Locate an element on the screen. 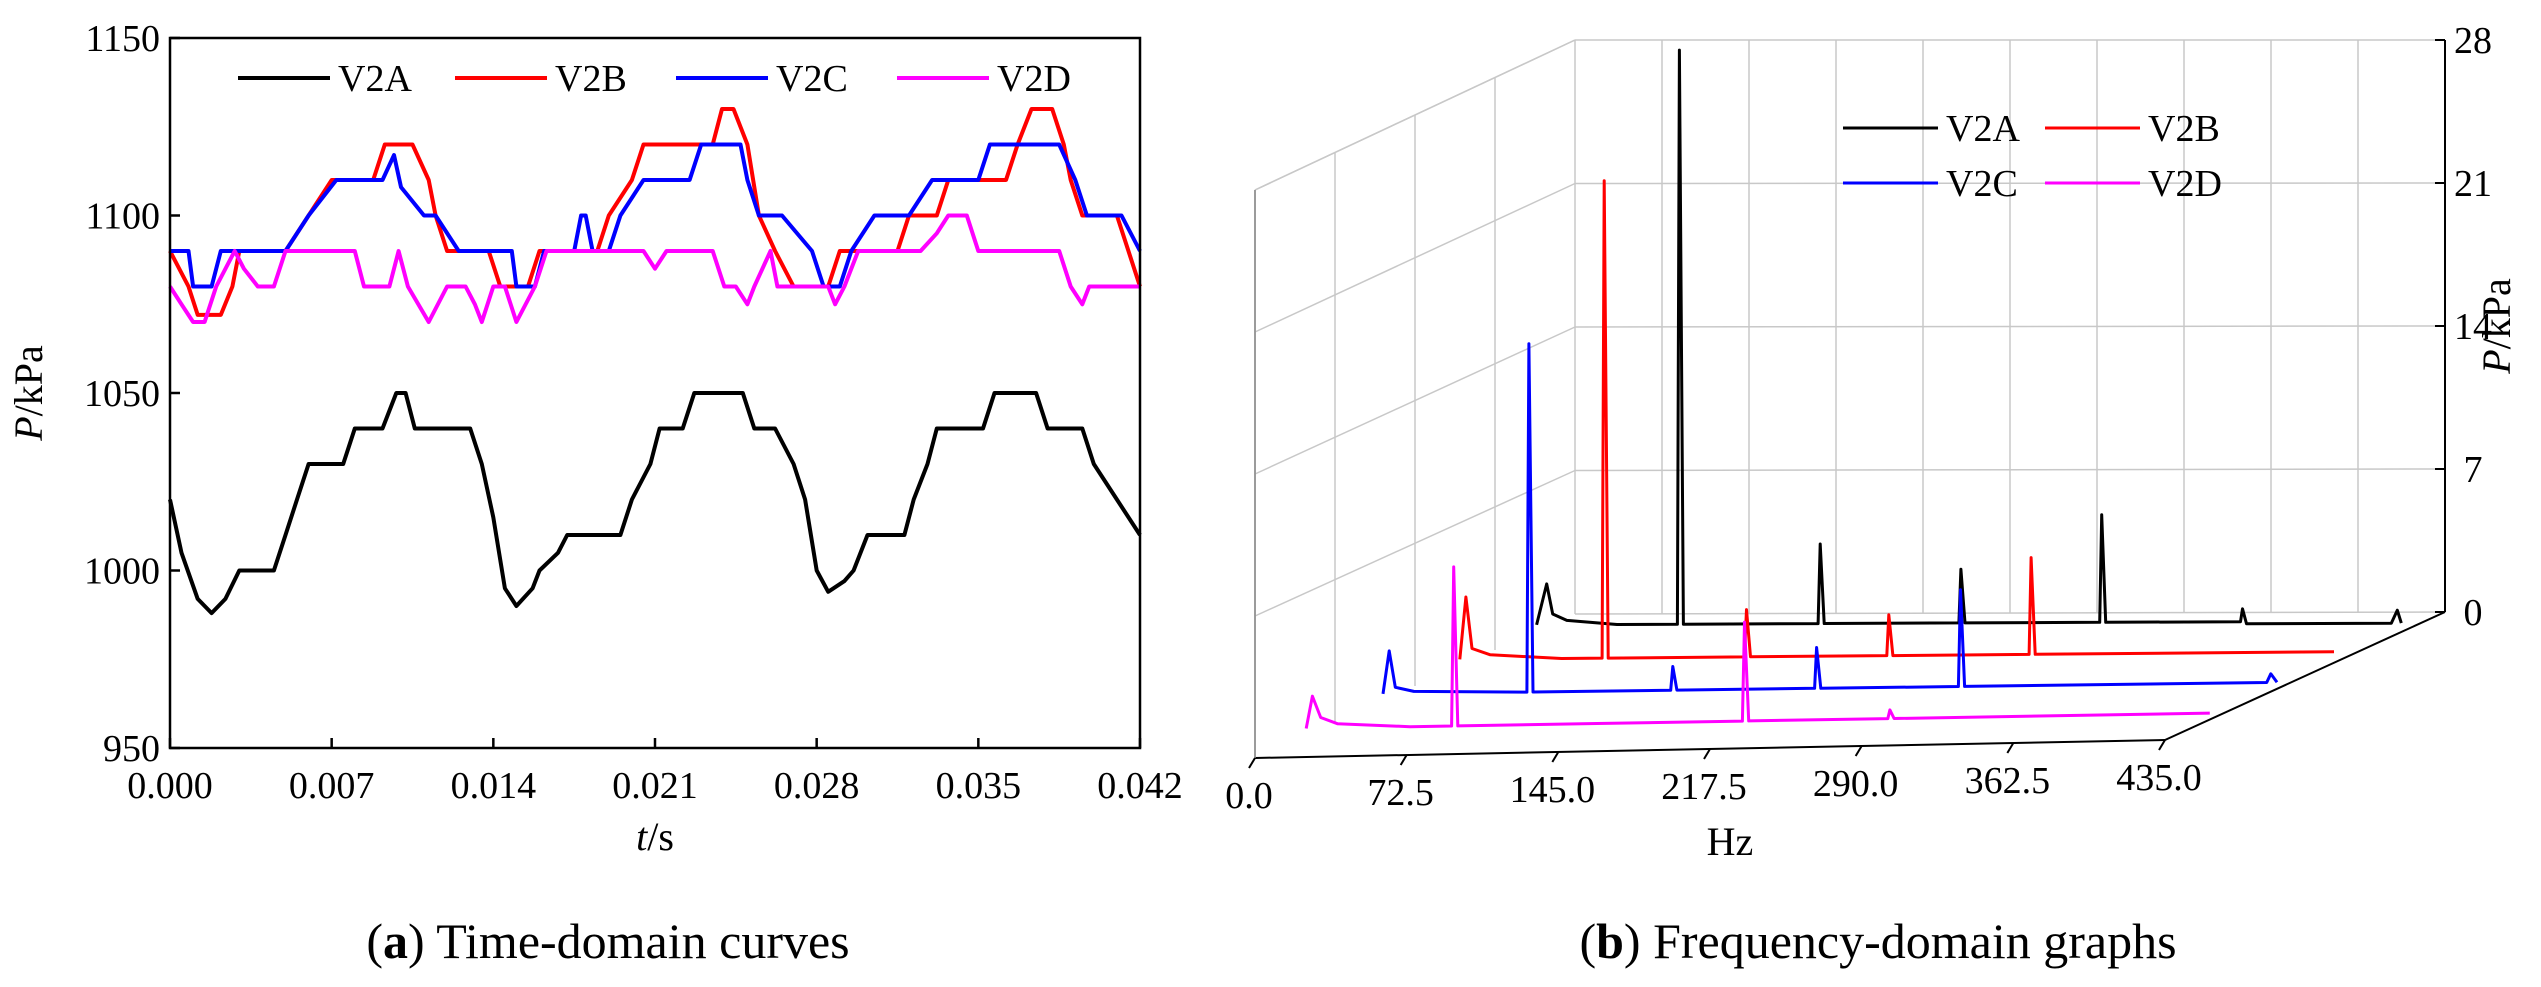 The width and height of the screenshot is (2541, 987). time-domain-y-tick-label: 950 is located at coordinates (131, 749).